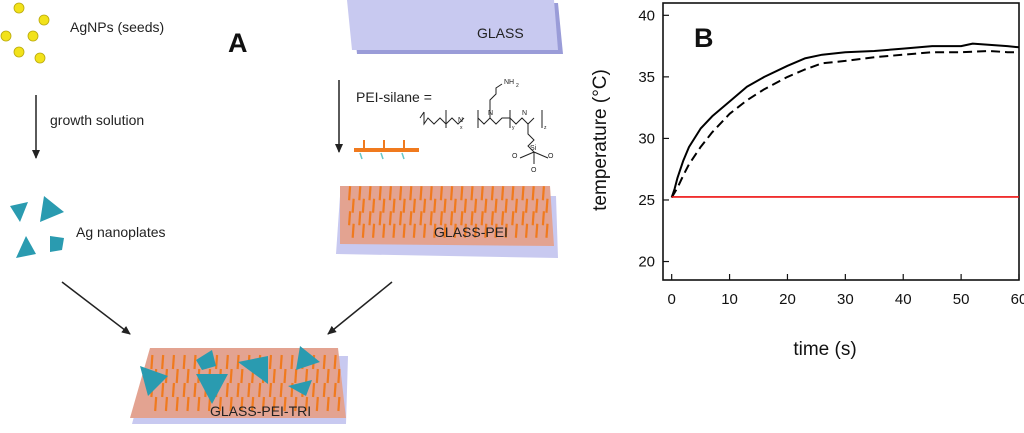  I want to click on data-series, so click(845, 120).